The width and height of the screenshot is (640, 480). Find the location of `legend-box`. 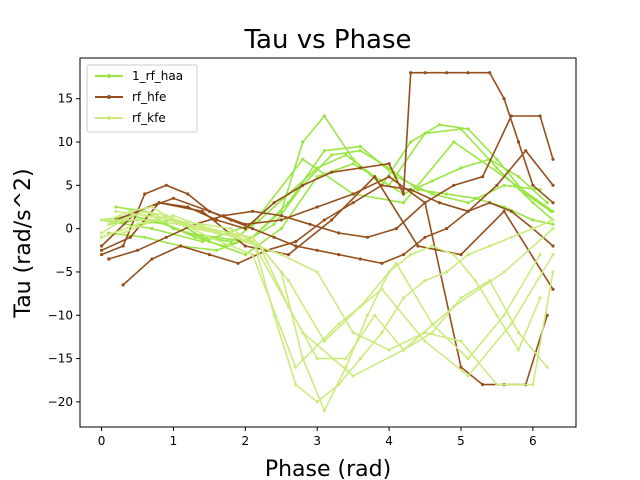

legend-box is located at coordinates (142, 98).